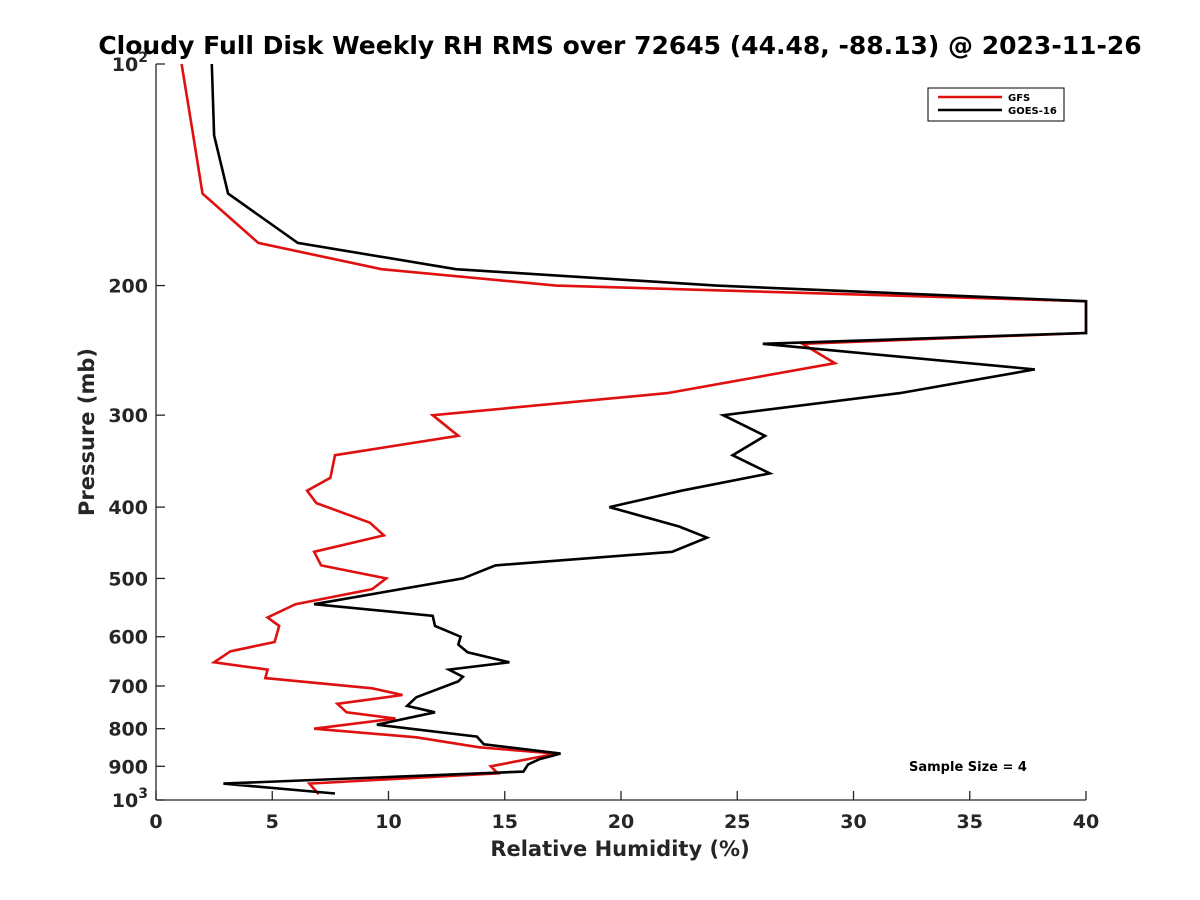 The height and width of the screenshot is (900, 1200). I want to click on y-tick-label: 900, so click(128, 767).